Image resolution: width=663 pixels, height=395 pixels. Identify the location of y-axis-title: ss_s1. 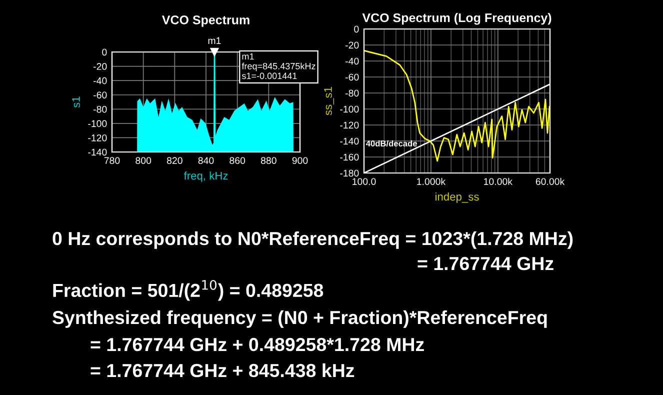
(329, 101).